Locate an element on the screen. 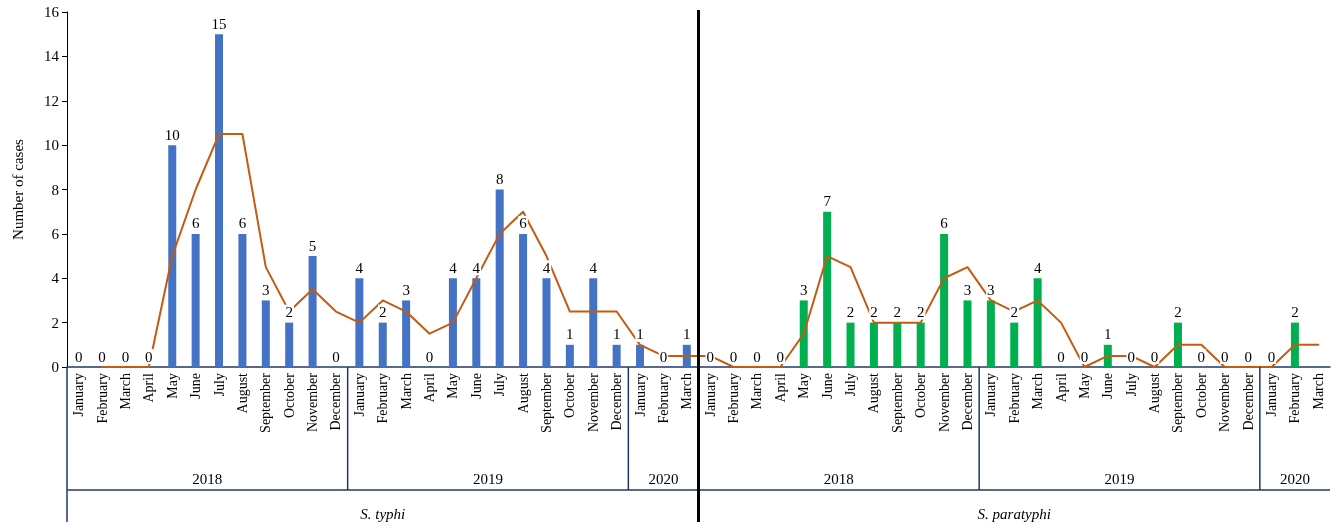 The height and width of the screenshot is (525, 1338). data-label: 10 is located at coordinates (172, 134).